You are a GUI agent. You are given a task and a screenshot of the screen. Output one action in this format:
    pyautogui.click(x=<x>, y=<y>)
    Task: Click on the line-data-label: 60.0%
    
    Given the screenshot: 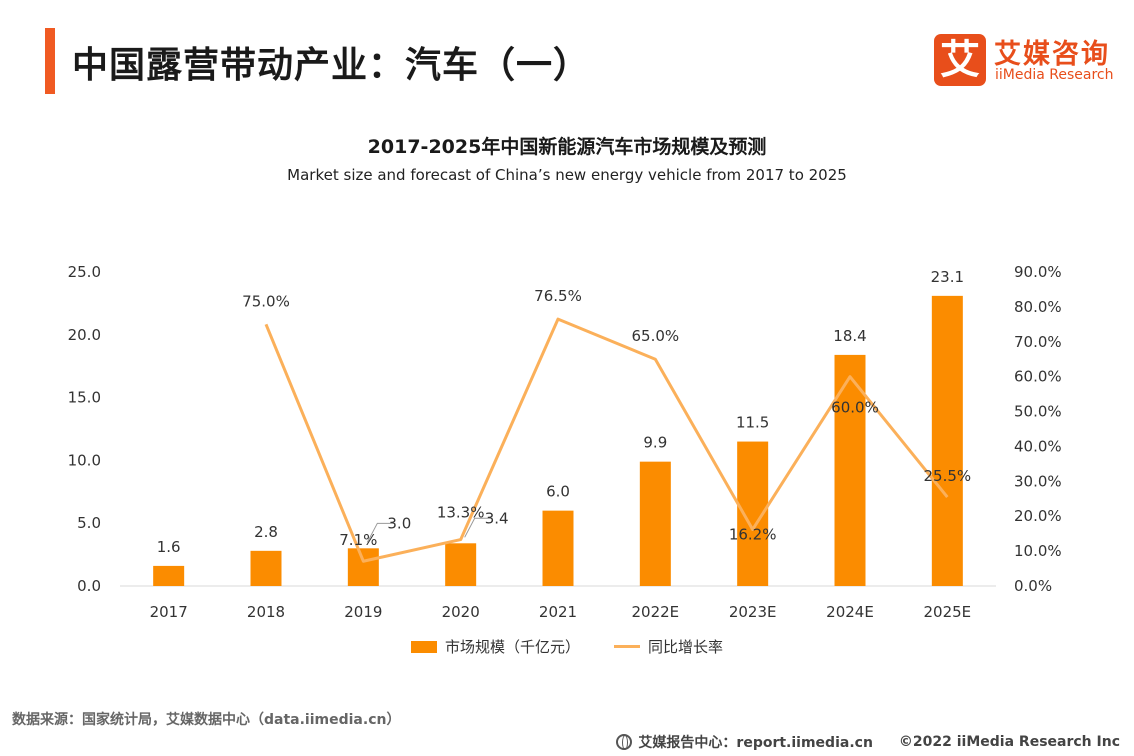 What is the action you would take?
    pyautogui.click(x=855, y=408)
    